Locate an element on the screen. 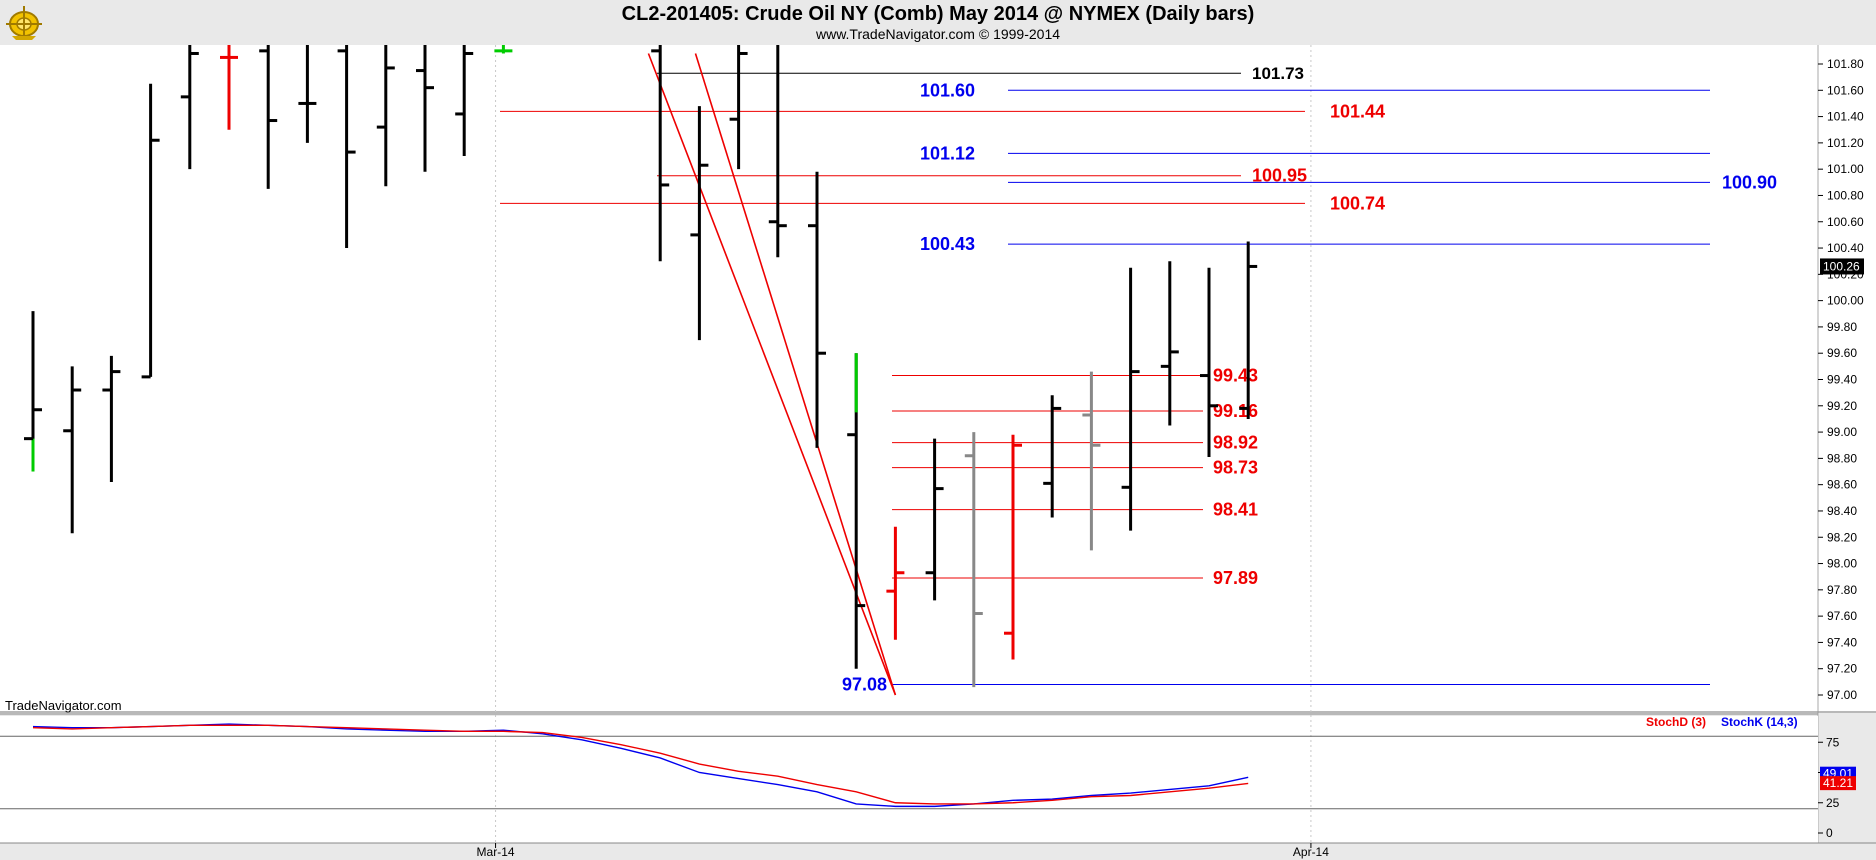 This screenshot has width=1876, height=860. price-tick-label: 98.40 is located at coordinates (1842, 511).